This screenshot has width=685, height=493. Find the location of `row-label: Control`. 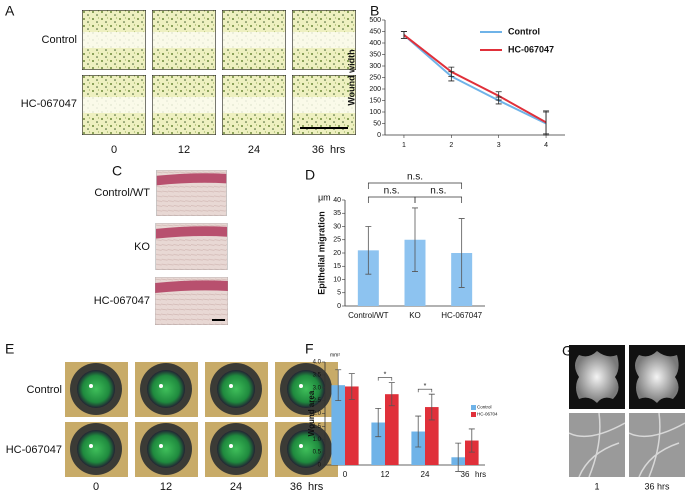

row-label: Control is located at coordinates (59, 40).